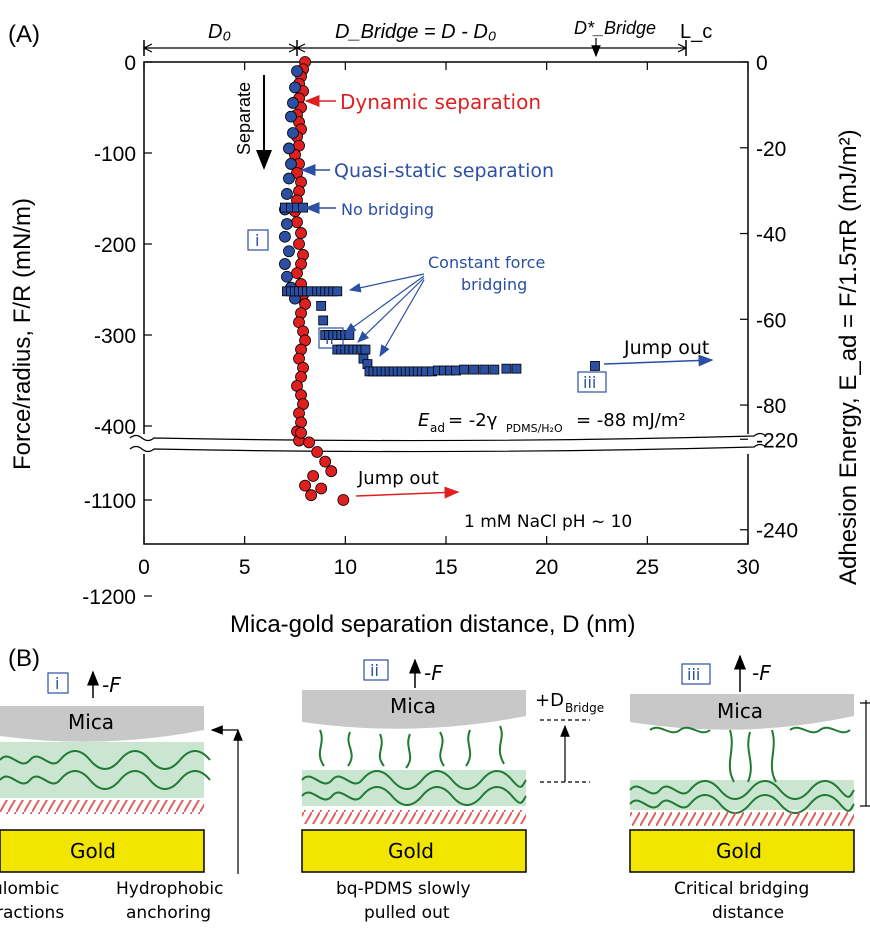  I want to click on salt-label: 1 mM NaCl pH ~ 10, so click(548, 522).